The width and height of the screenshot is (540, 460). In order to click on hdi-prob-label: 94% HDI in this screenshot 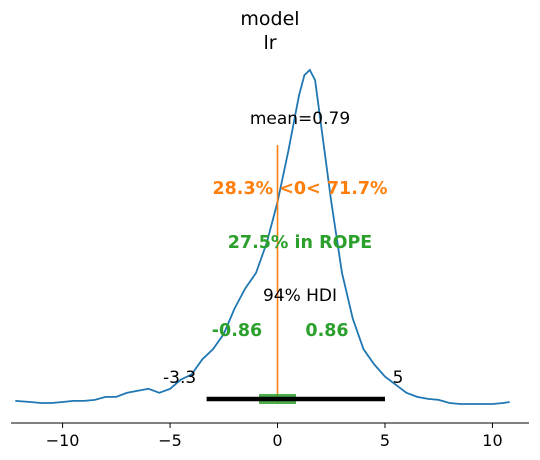, I will do `click(300, 296)`.